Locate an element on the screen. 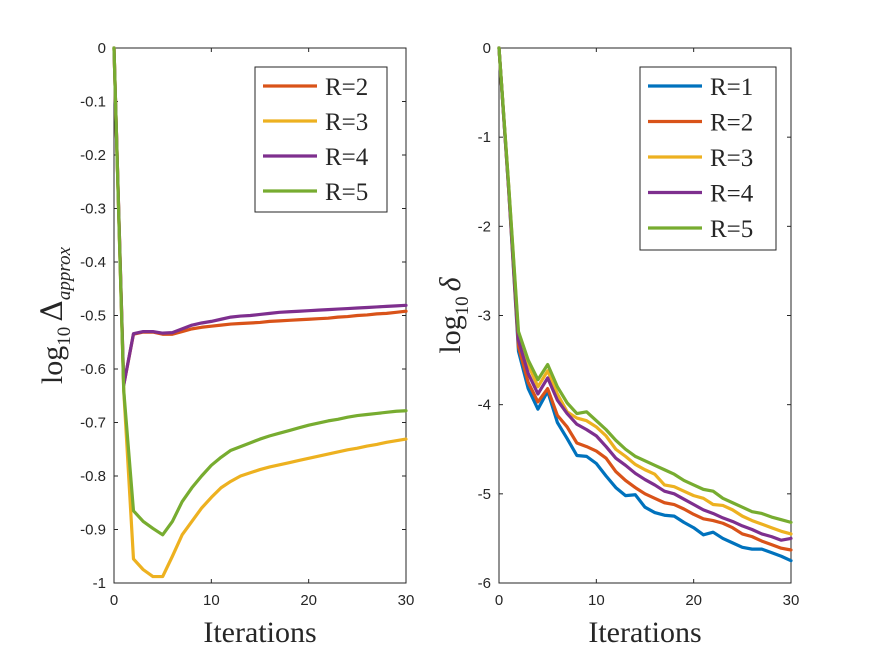 This screenshot has height=656, width=875. y-tick-label: -0.9 is located at coordinates (93, 530).